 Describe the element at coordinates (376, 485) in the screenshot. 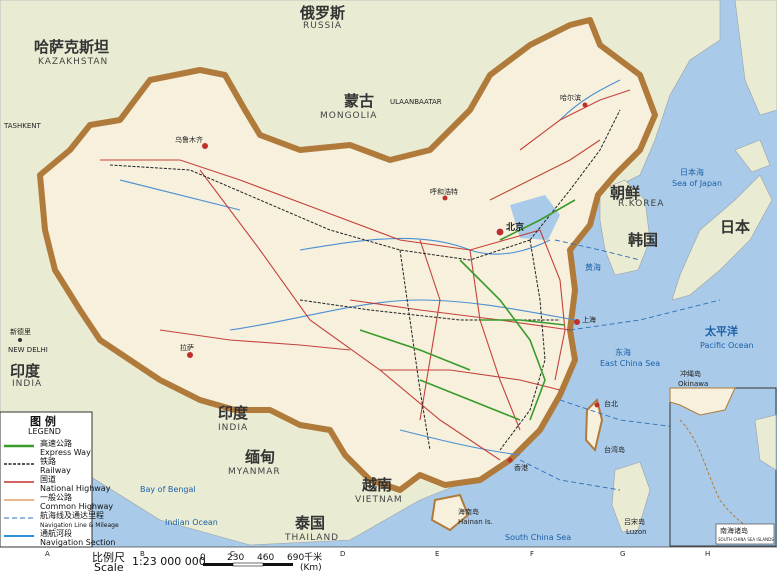

I see `label-vietnam-zh: 越南` at that location.